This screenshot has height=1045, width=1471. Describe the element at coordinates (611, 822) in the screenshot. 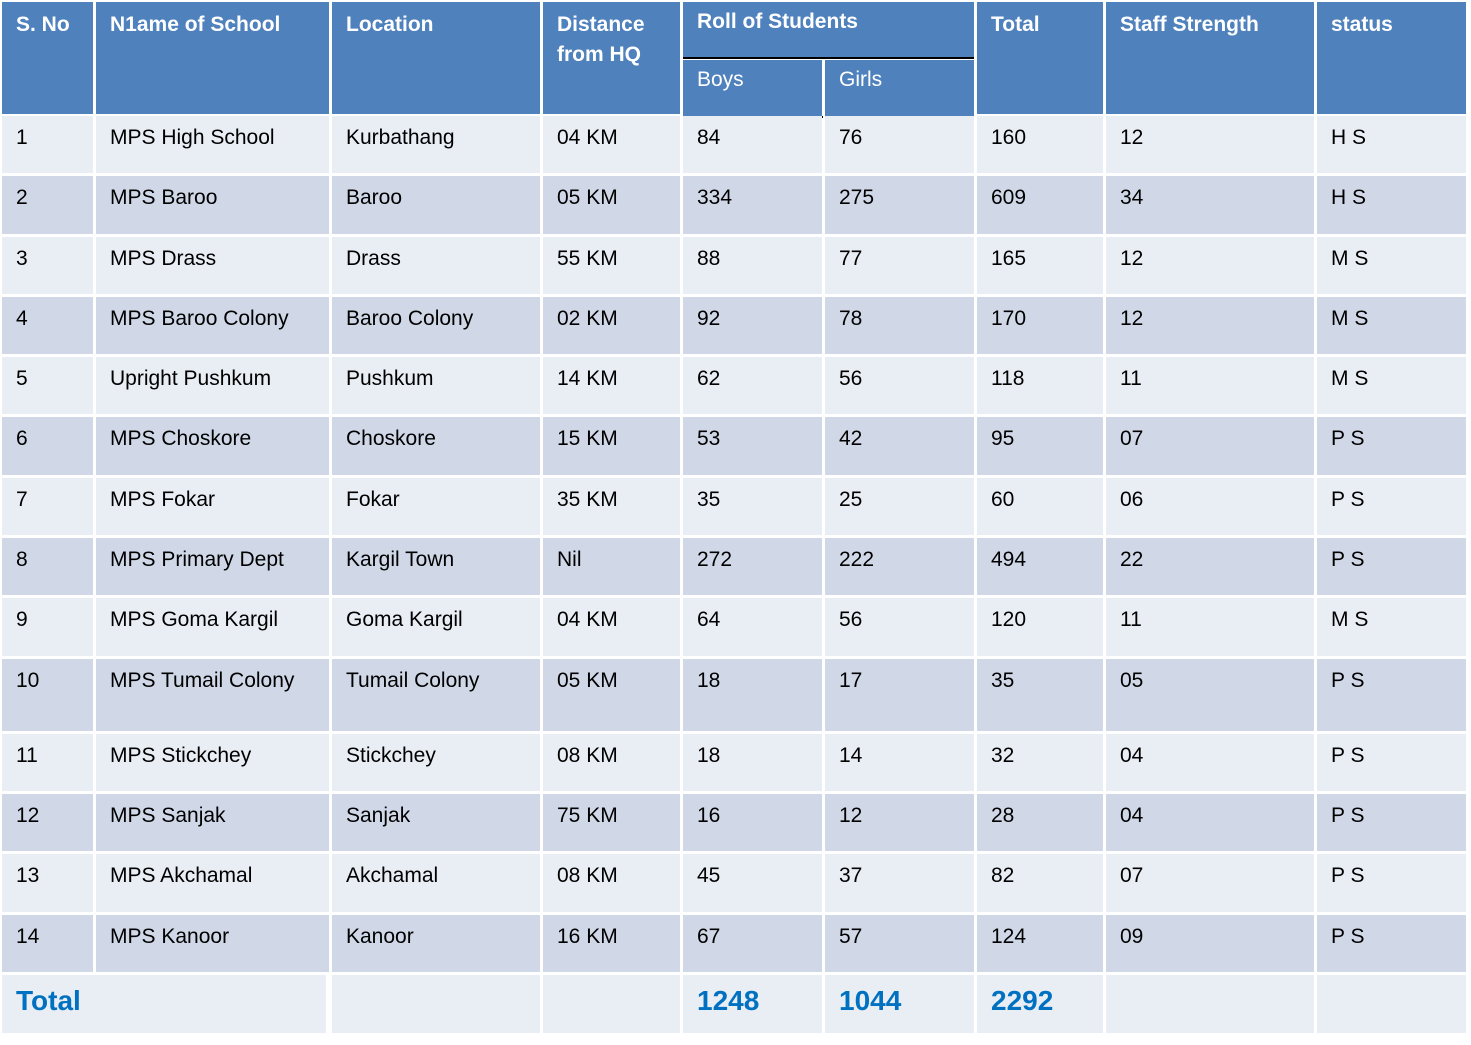

I see `cell-distance: 75 KM` at that location.